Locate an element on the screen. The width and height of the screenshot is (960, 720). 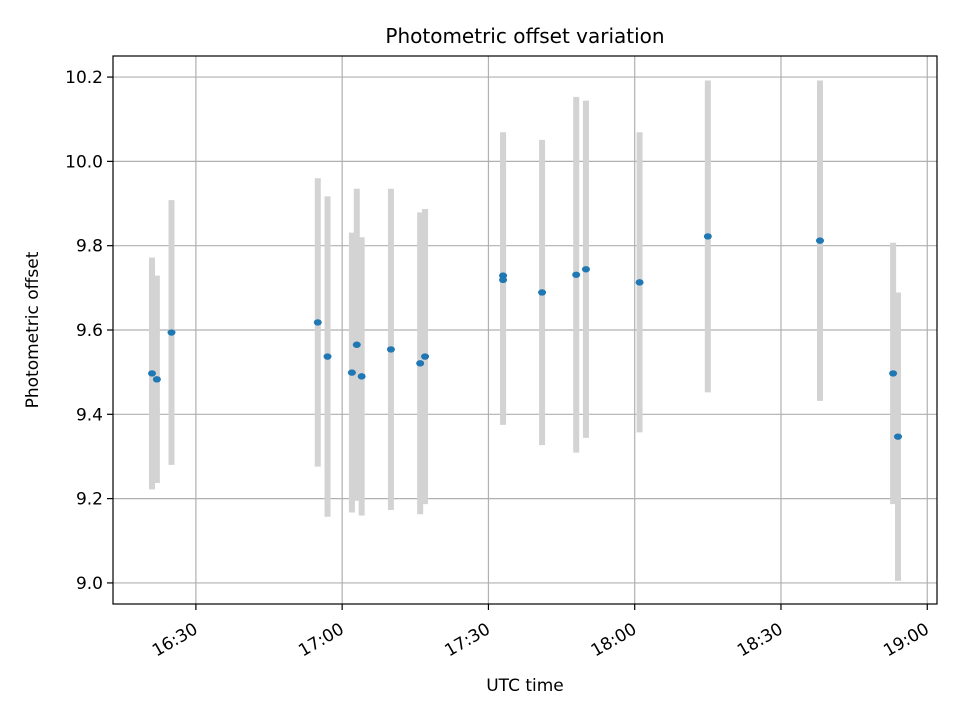
y-tick-label: 9.4 is located at coordinates (89, 415).